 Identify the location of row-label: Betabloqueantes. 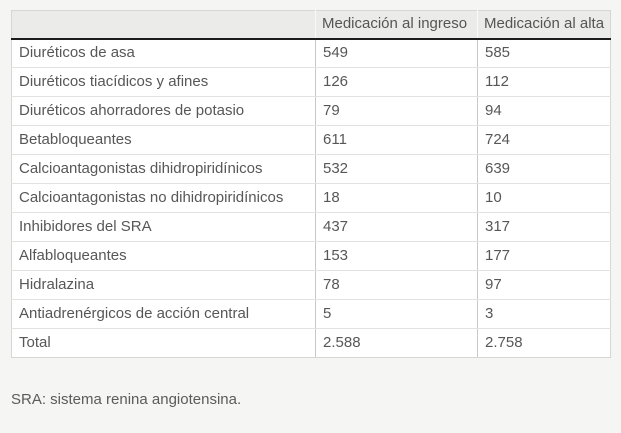
(163, 140).